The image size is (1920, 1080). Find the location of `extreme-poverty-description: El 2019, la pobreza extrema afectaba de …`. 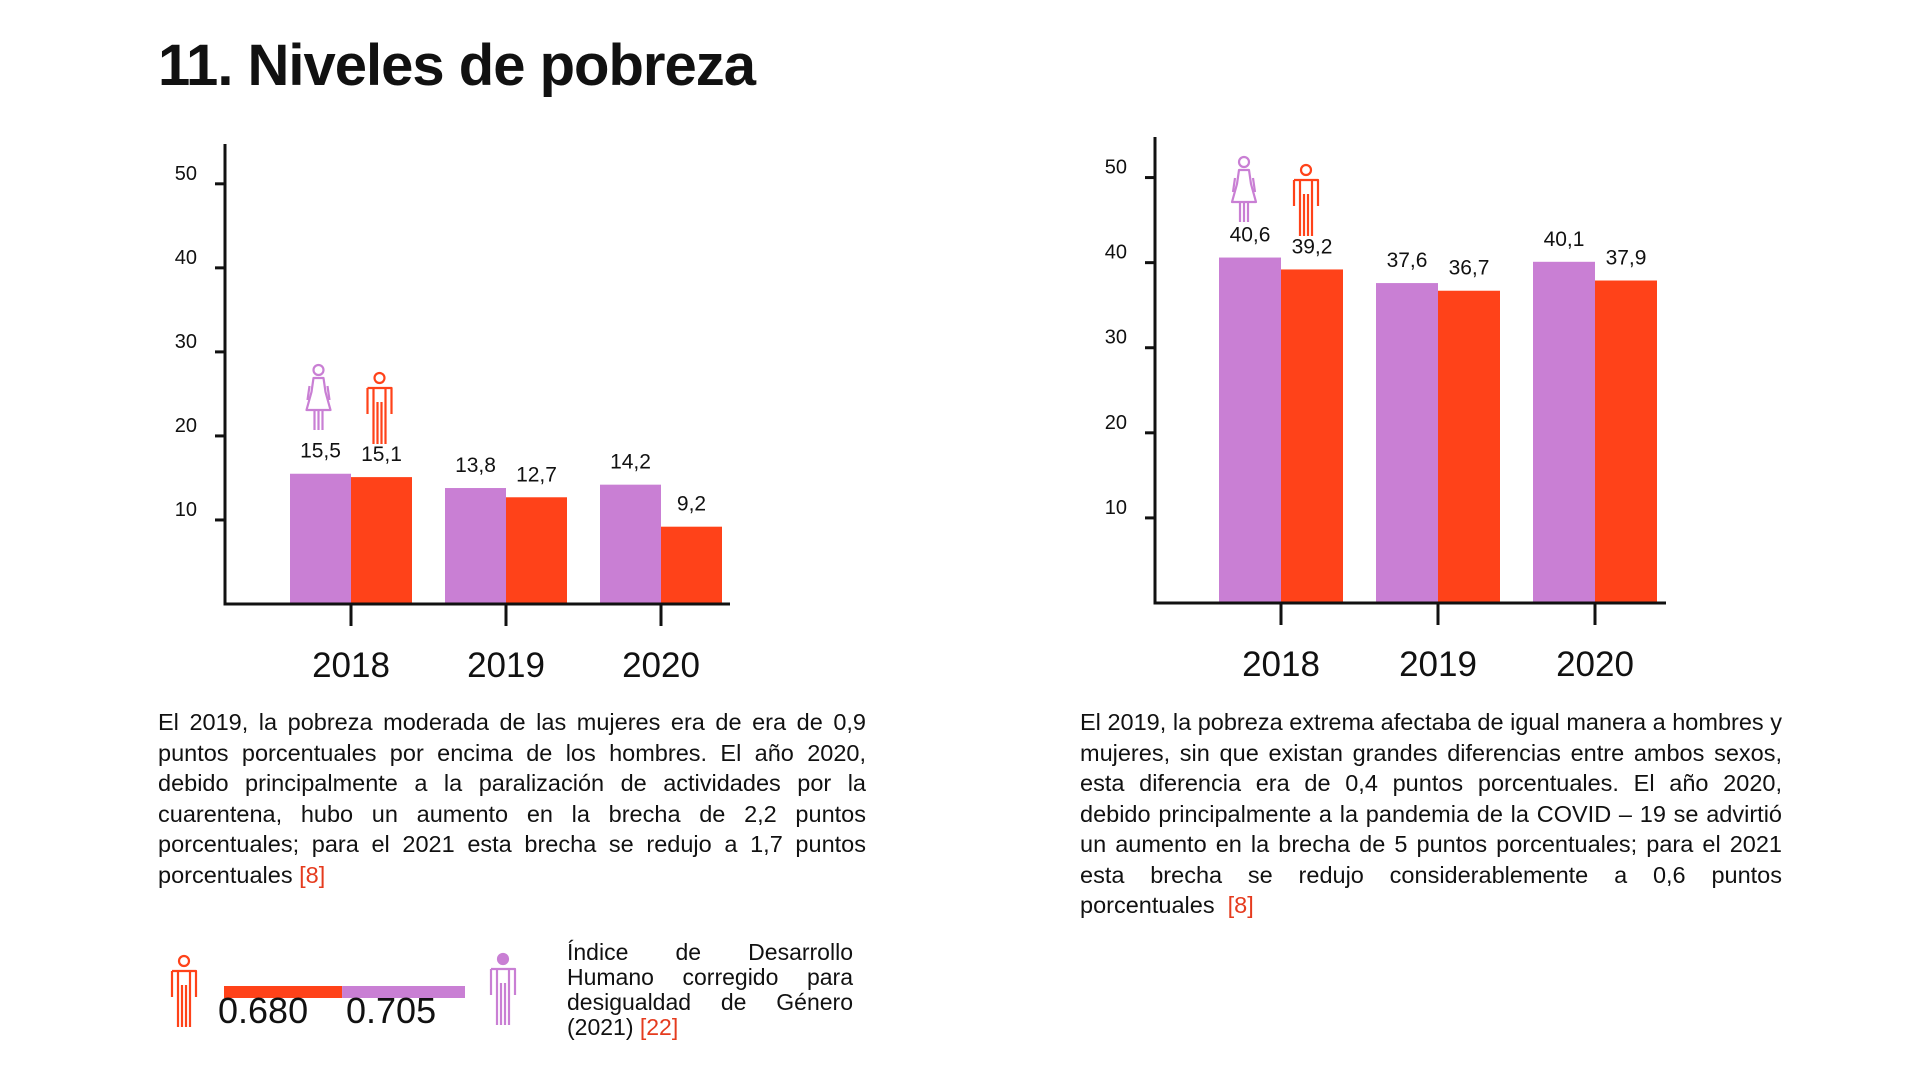

extreme-poverty-description: El 2019, la pobreza extrema afectaba de … is located at coordinates (1431, 814).